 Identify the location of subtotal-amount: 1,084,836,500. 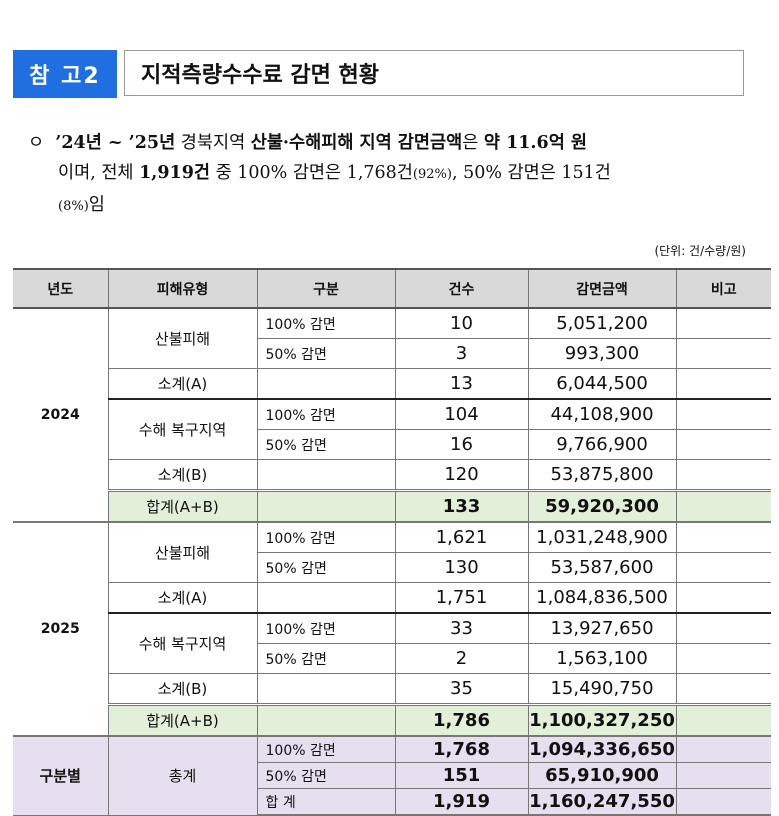
(602, 598).